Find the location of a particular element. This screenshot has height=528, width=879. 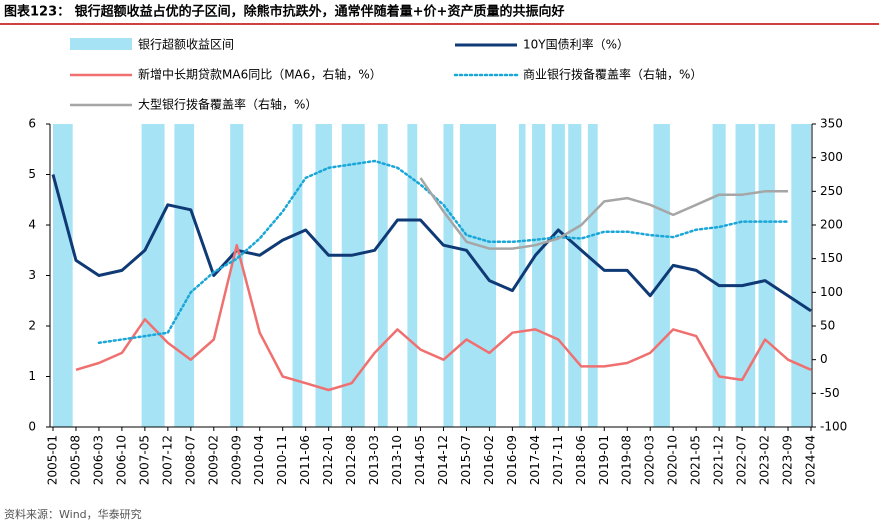

x-tick-label: 2005-01 is located at coordinates (53, 460).